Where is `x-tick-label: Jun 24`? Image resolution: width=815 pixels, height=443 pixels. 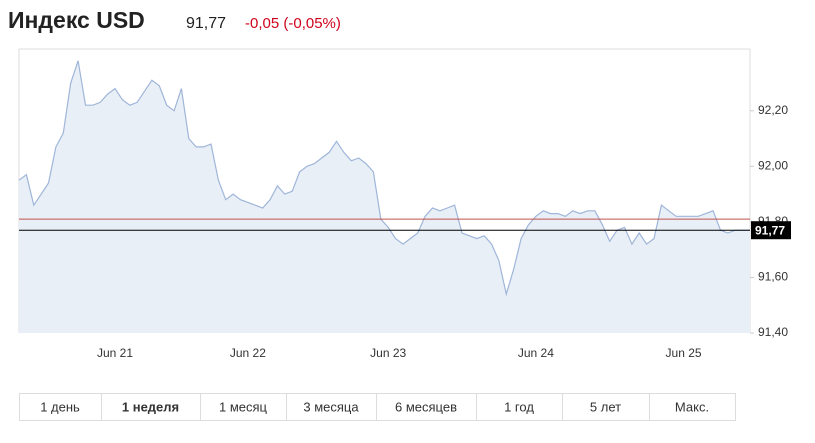 x-tick-label: Jun 24 is located at coordinates (536, 353).